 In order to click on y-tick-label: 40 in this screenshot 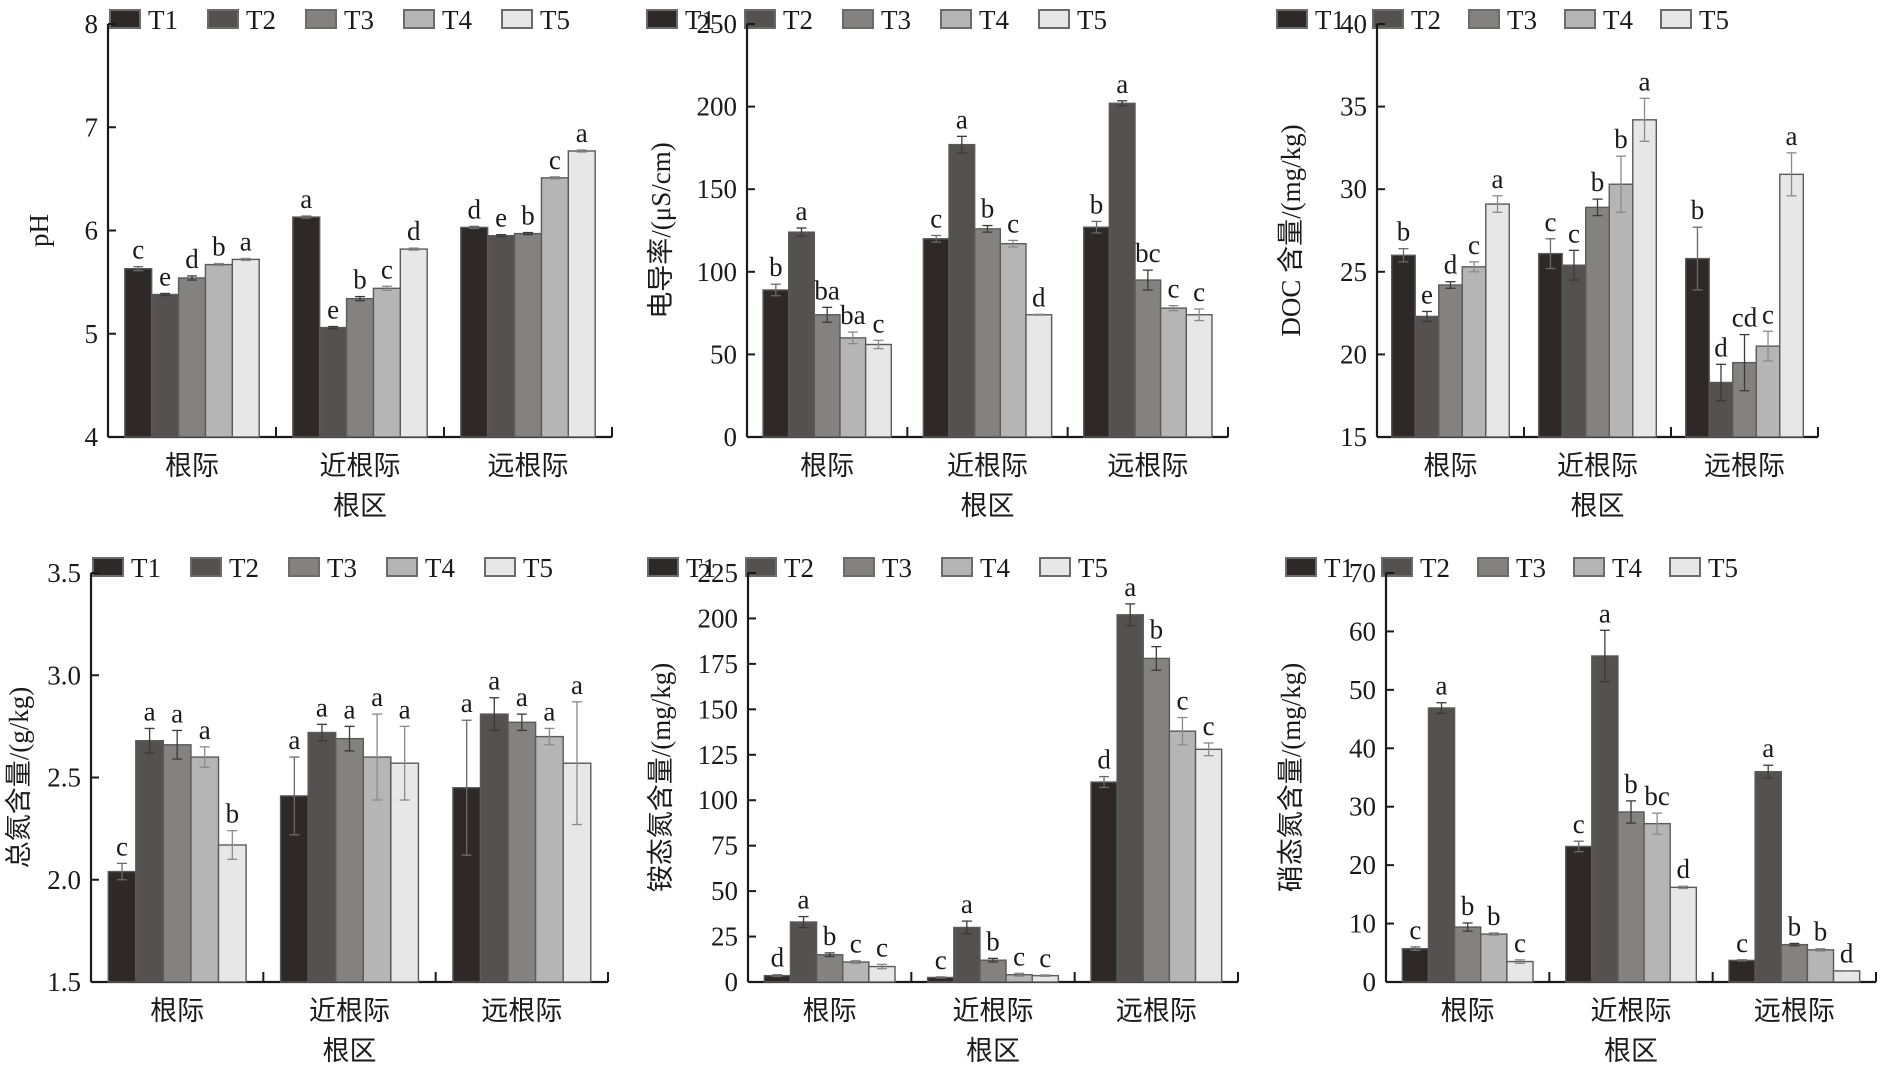, I will do `click(1353, 24)`.